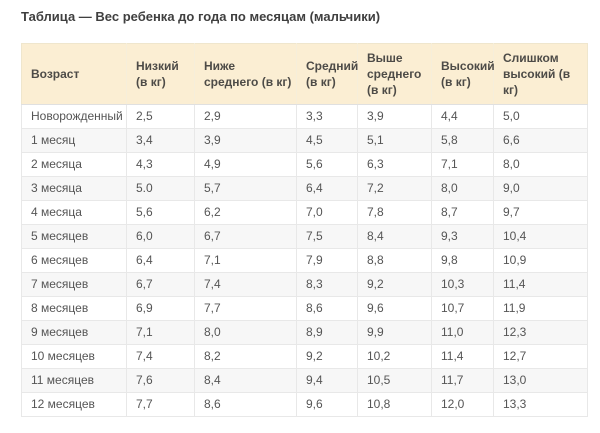 The height and width of the screenshot is (433, 600). I want to click on value-cell: 11,7, so click(462, 381).